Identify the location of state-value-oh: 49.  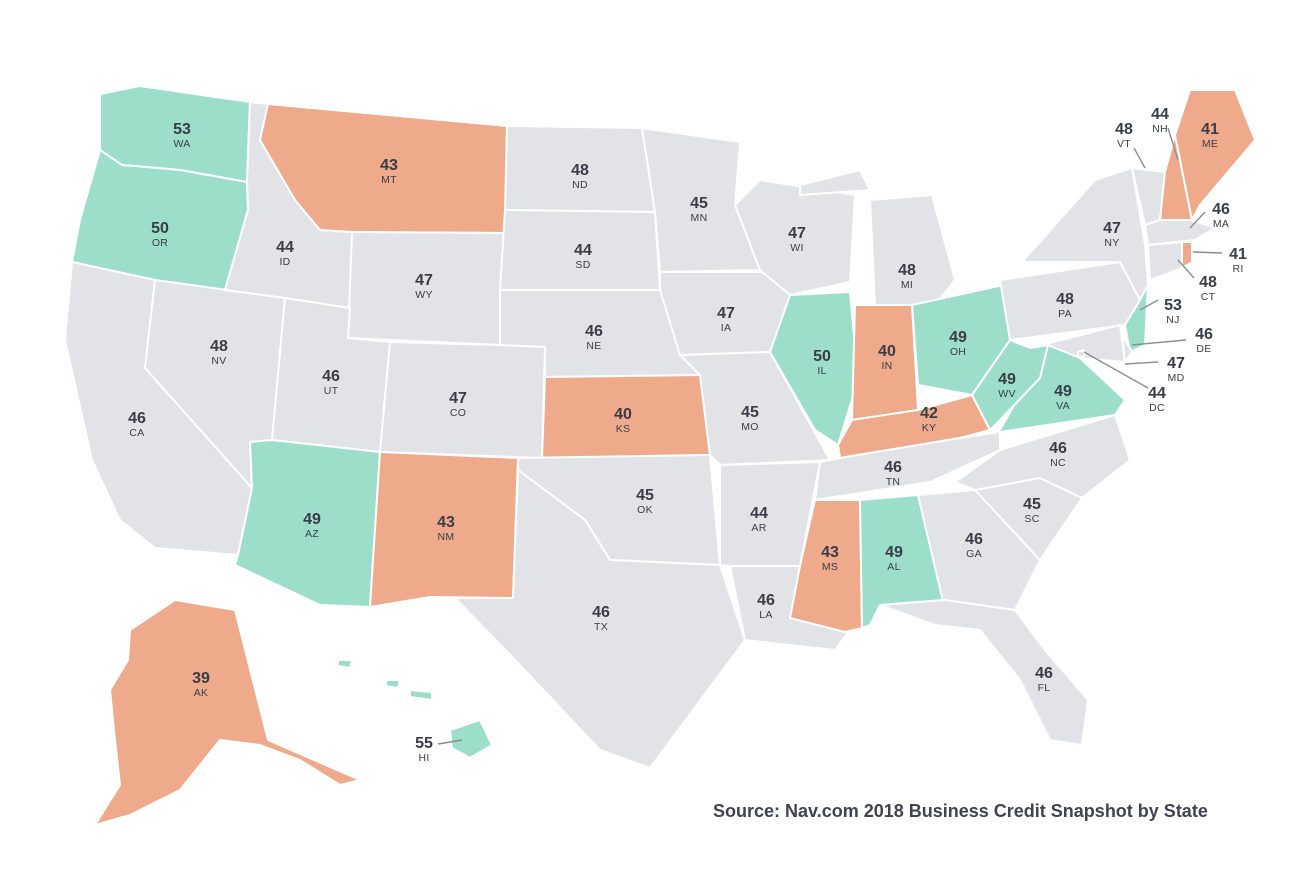
(958, 337).